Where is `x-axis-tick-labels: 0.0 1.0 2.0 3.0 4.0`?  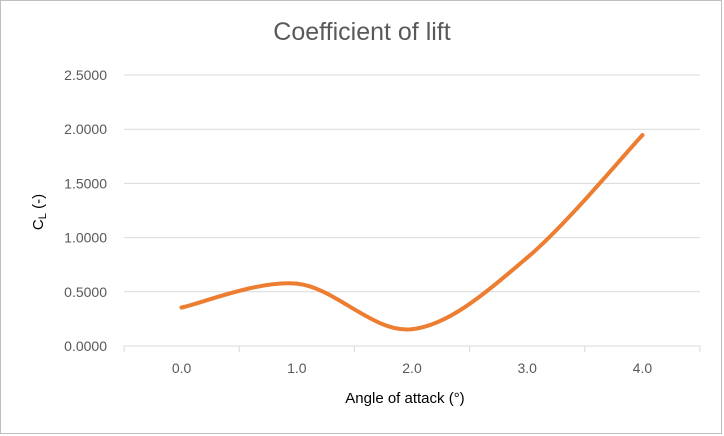 x-axis-tick-labels: 0.0 1.0 2.0 3.0 4.0 is located at coordinates (412, 368).